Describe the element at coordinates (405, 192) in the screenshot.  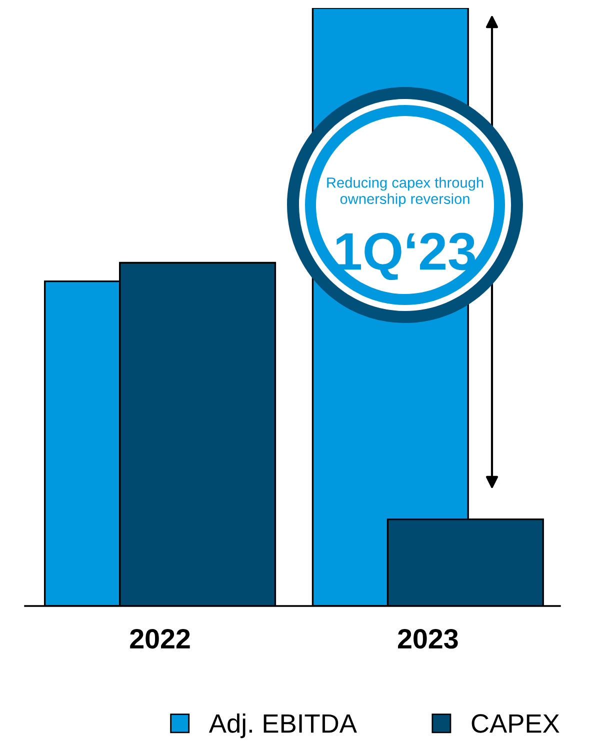
I see `annotation: Reducing capex through ownership reversion` at that location.